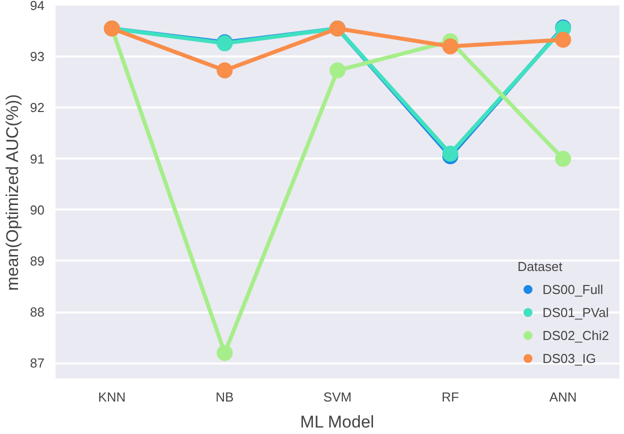 Image resolution: width=624 pixels, height=434 pixels. What do you see at coordinates (337, 422) in the screenshot?
I see `x-axis-title: ML Model` at bounding box center [337, 422].